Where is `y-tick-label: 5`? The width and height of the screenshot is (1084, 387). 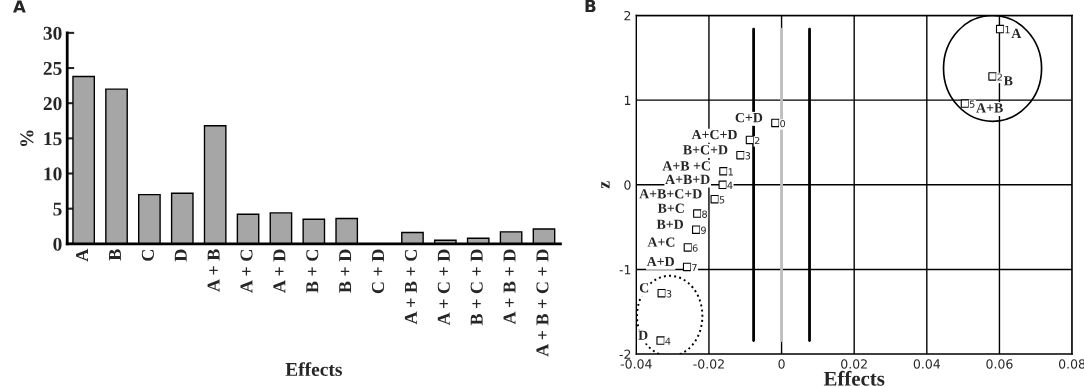
y-tick-label: 5 is located at coordinates (57, 209).